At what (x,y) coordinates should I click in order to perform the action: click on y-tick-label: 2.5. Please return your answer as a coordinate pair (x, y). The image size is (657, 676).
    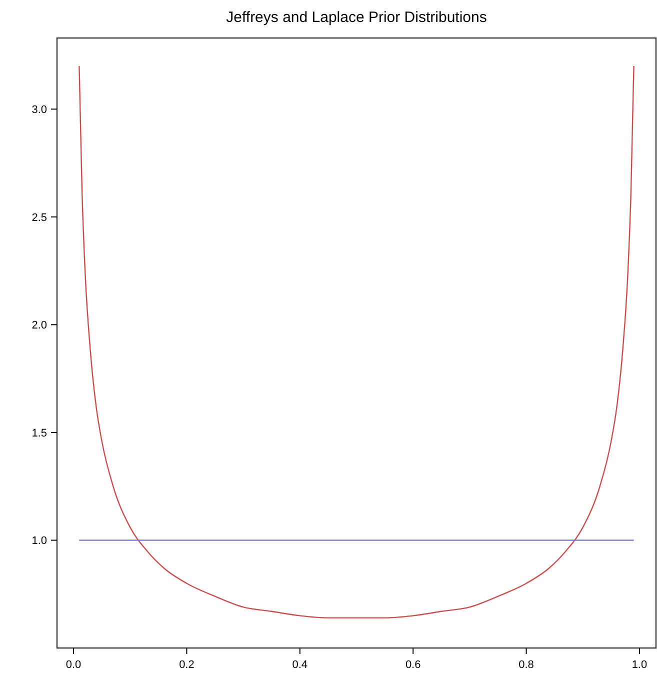
    Looking at the image, I should click on (39, 218).